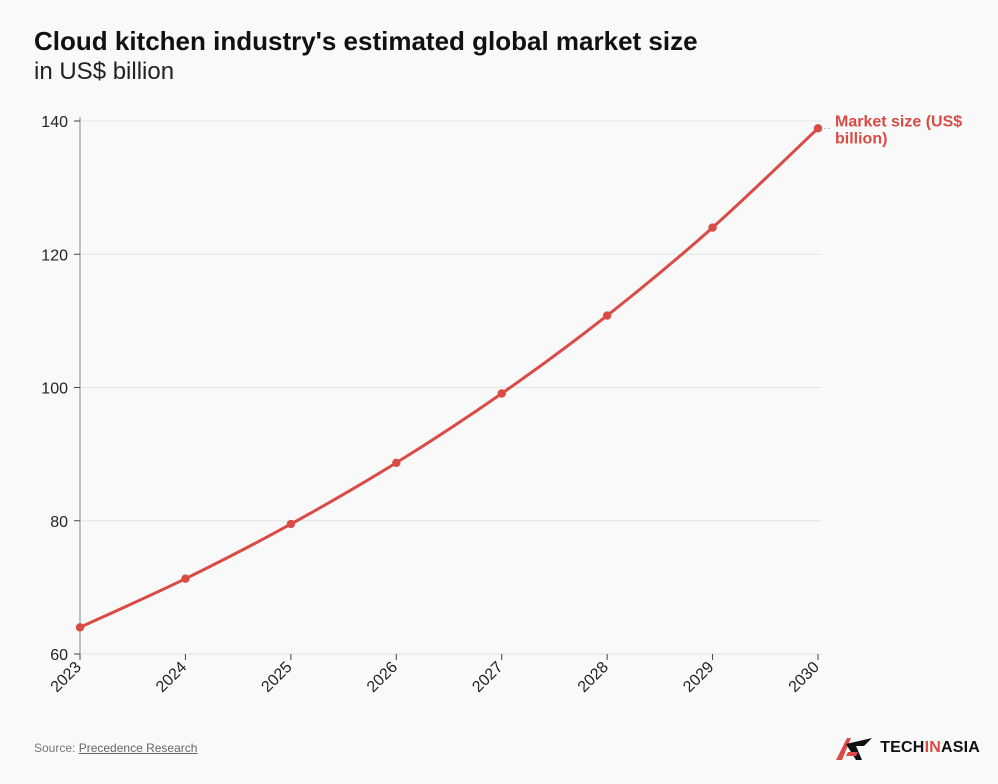 This screenshot has height=784, width=998. I want to click on brand-logo: TECHINASIA, so click(907, 748).